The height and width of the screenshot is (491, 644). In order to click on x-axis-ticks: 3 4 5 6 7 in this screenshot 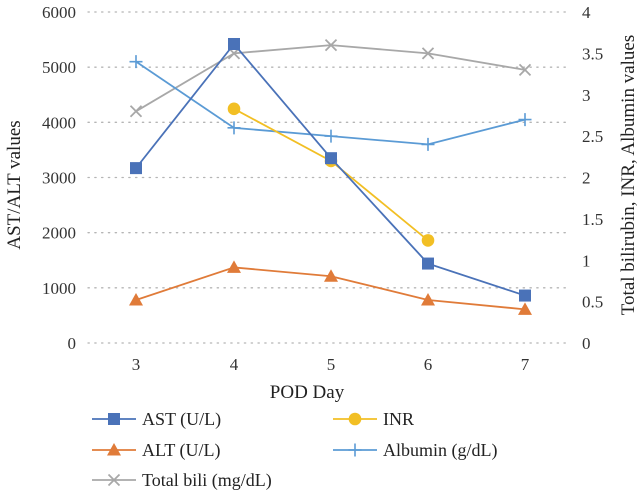, I will do `click(331, 364)`.